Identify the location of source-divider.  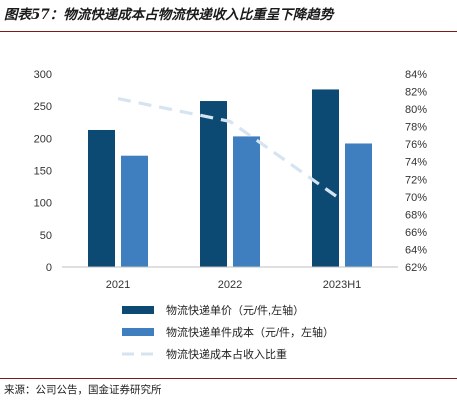
(228, 378).